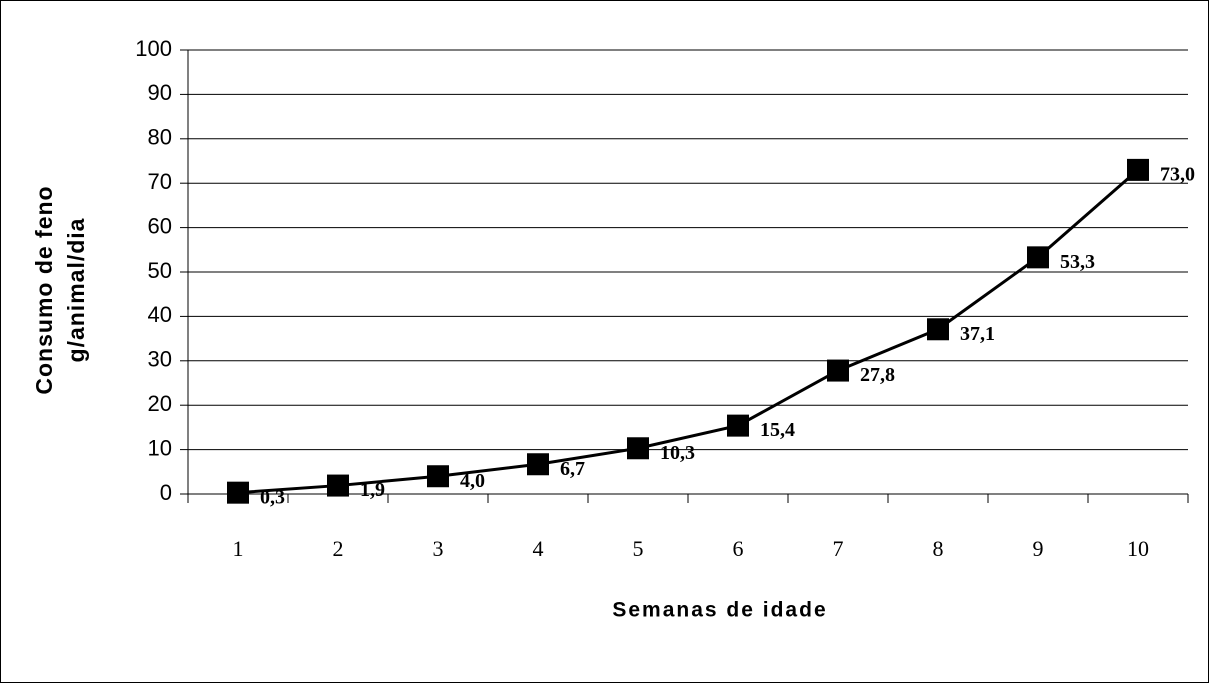  Describe the element at coordinates (1138, 548) in the screenshot. I see `x-tick-label: 10` at that location.